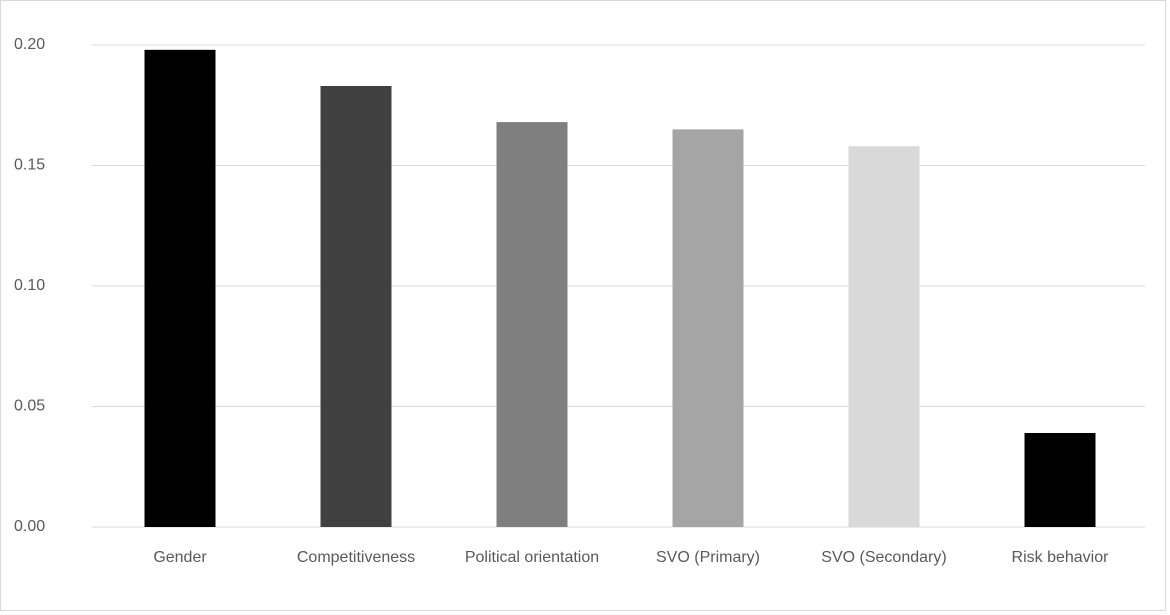 The height and width of the screenshot is (615, 1170). I want to click on y-tick-label: 0.20, so click(29, 44).